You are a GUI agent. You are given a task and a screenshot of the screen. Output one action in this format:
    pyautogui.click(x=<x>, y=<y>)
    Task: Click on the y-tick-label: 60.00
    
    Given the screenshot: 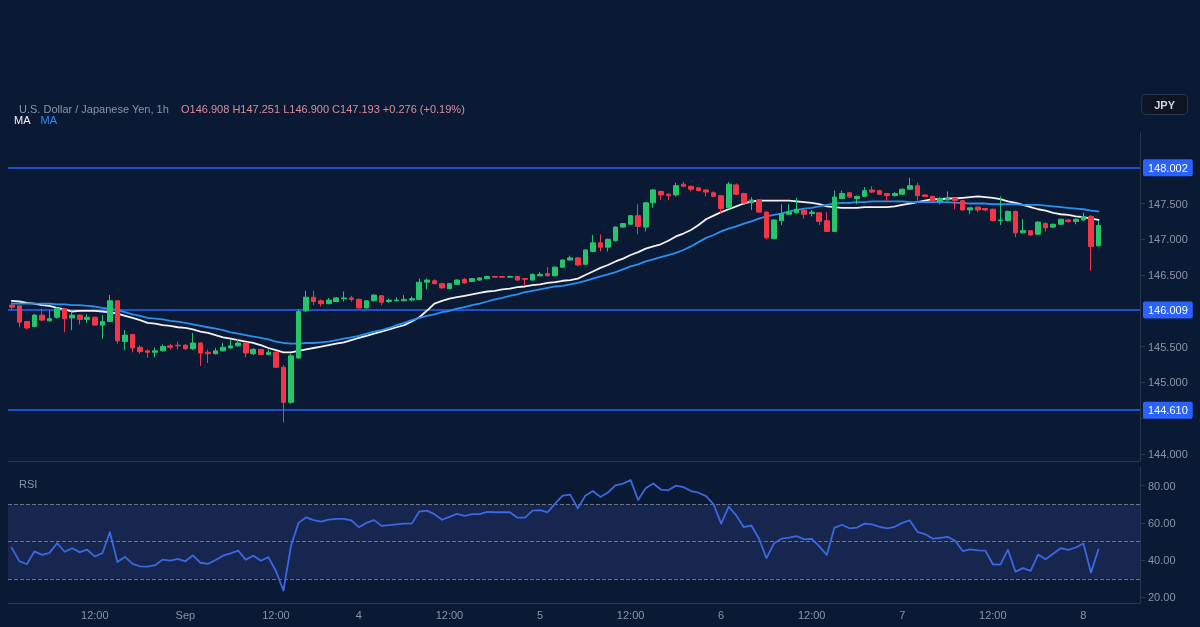 What is the action you would take?
    pyautogui.click(x=1162, y=522)
    